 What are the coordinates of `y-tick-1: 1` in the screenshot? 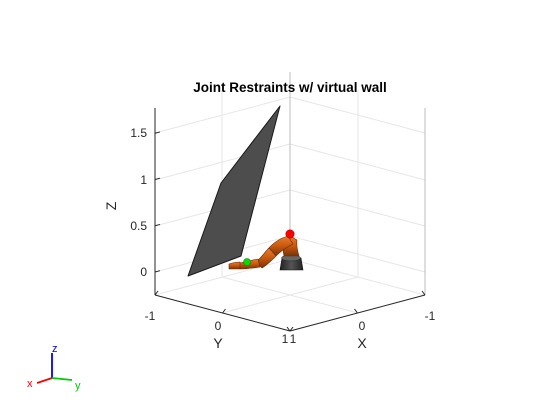 It's located at (285, 339).